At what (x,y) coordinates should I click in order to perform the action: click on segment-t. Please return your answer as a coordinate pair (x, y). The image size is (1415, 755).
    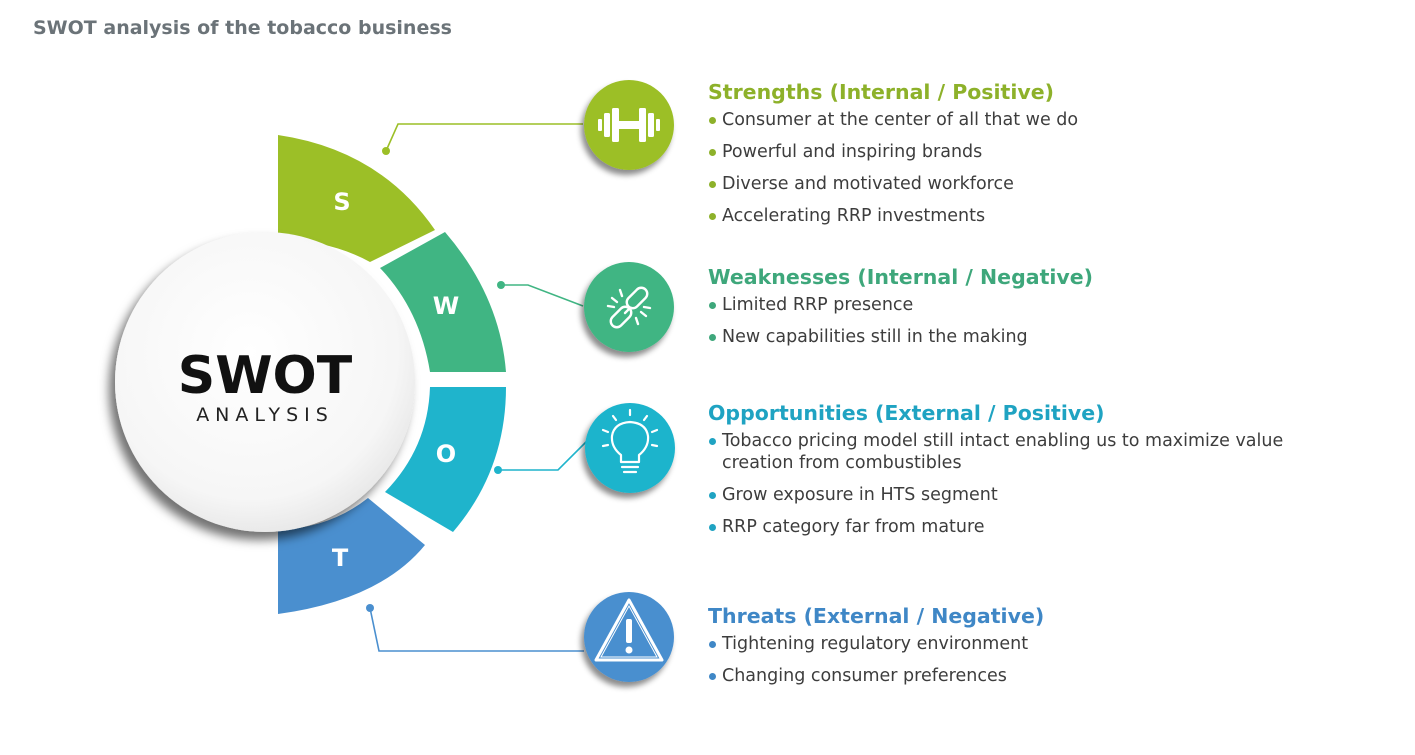
    Looking at the image, I should click on (351, 556).